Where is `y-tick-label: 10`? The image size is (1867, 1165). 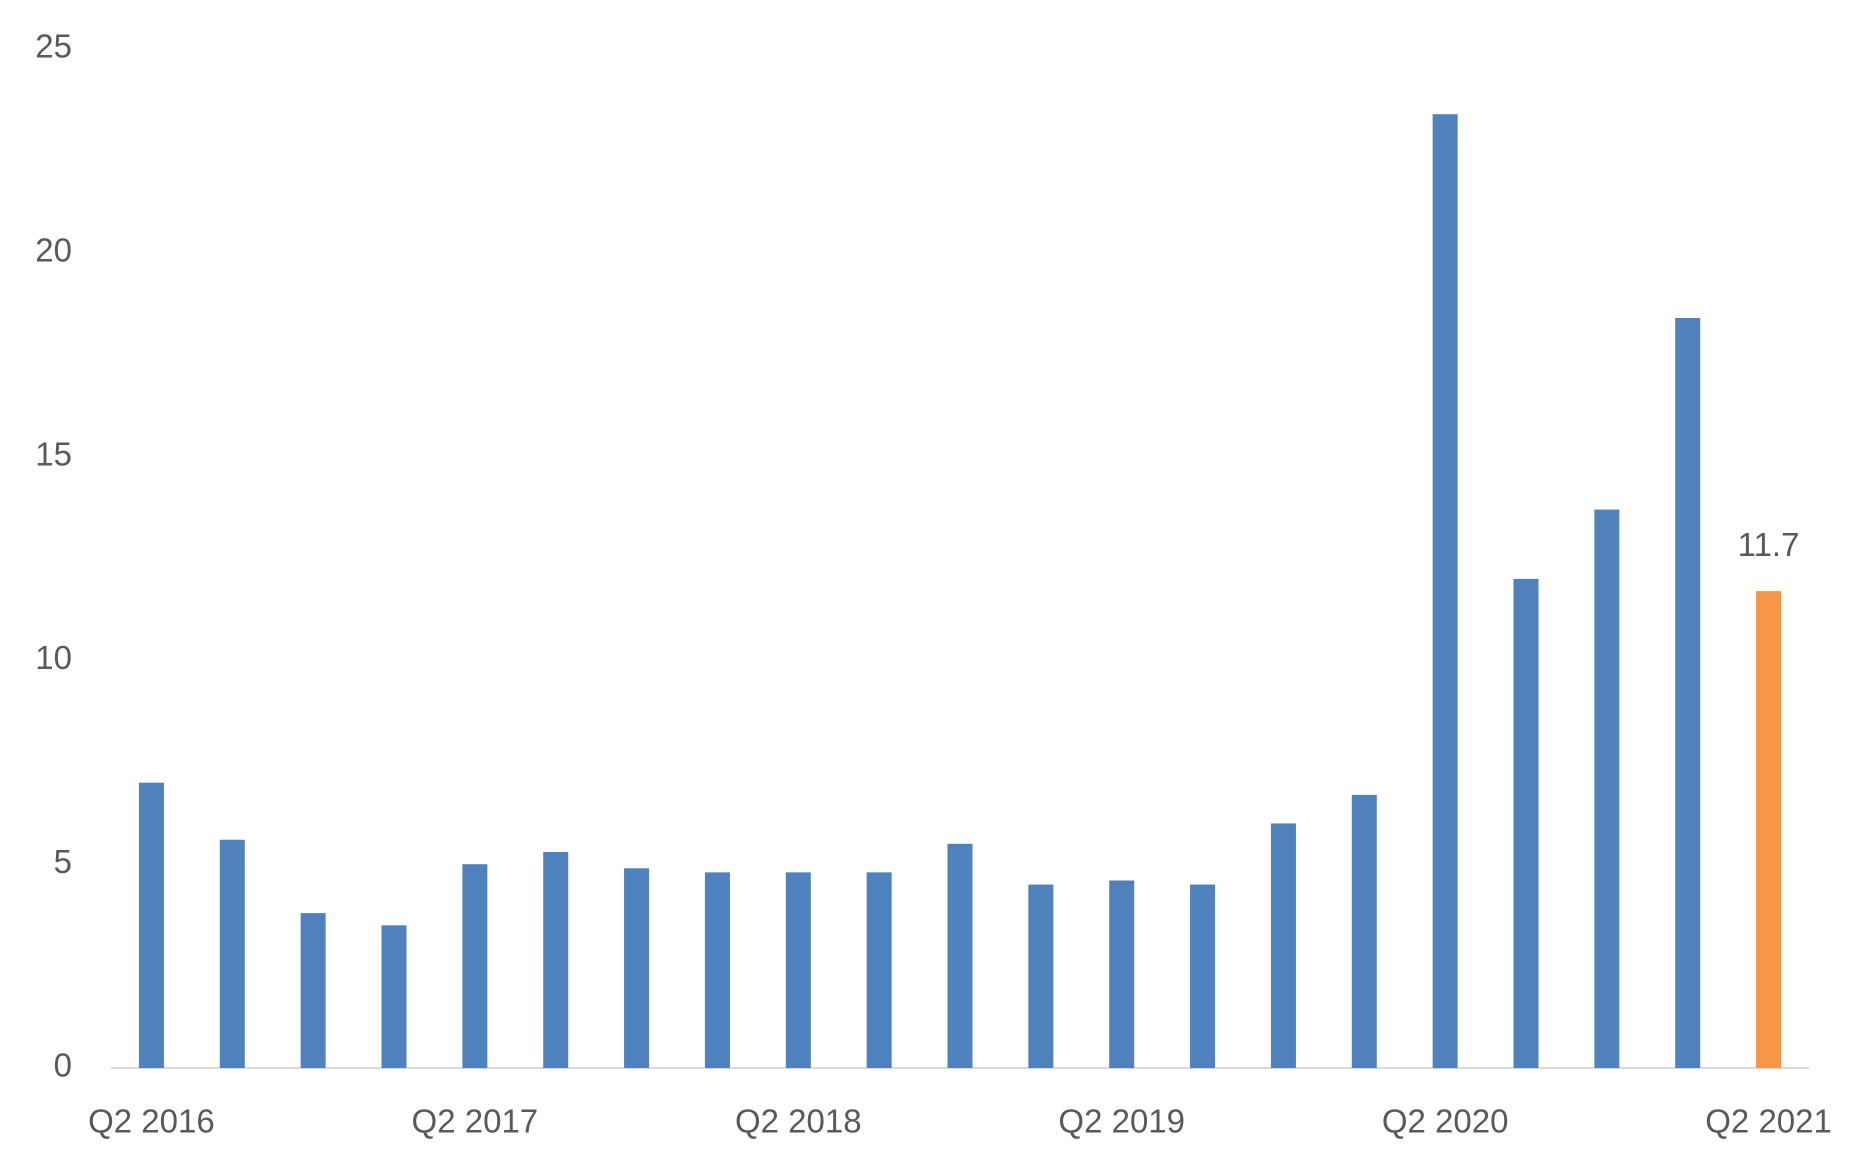 y-tick-label: 10 is located at coordinates (53, 657).